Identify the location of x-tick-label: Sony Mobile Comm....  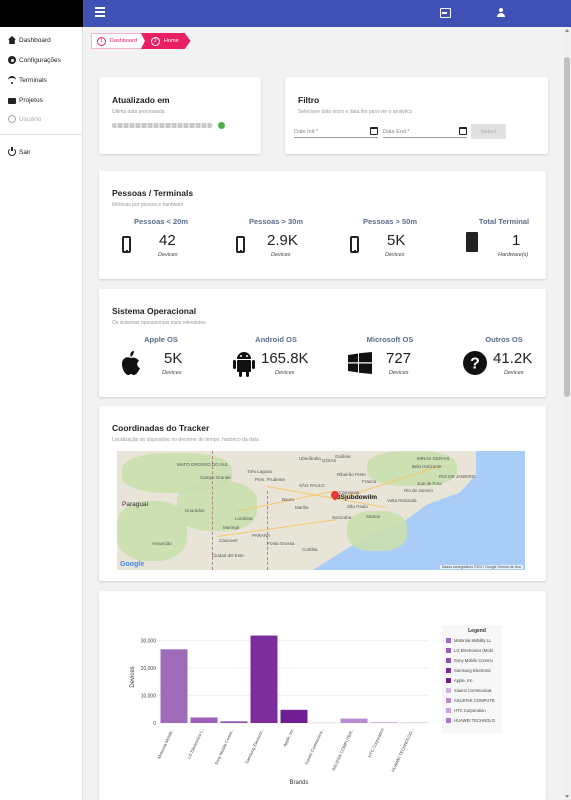
(223, 746).